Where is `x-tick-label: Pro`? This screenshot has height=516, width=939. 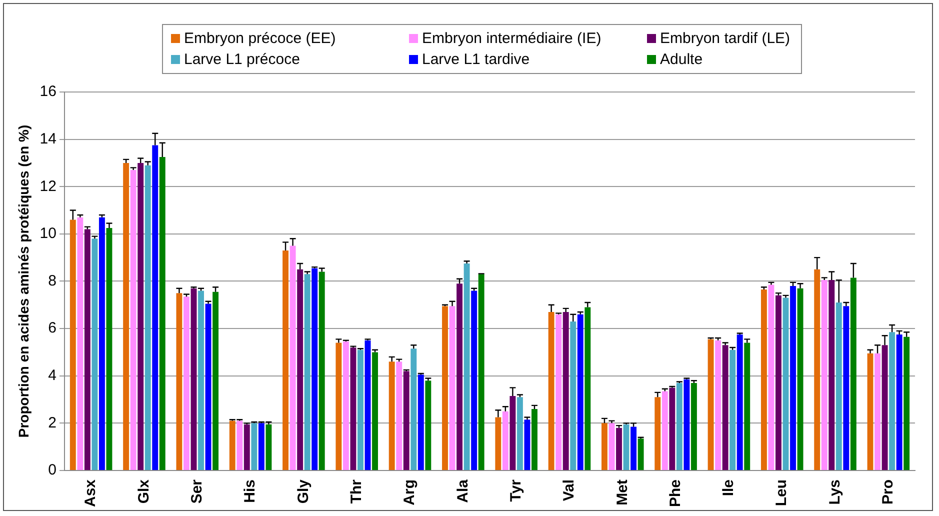
x-tick-label: Pro is located at coordinates (888, 491).